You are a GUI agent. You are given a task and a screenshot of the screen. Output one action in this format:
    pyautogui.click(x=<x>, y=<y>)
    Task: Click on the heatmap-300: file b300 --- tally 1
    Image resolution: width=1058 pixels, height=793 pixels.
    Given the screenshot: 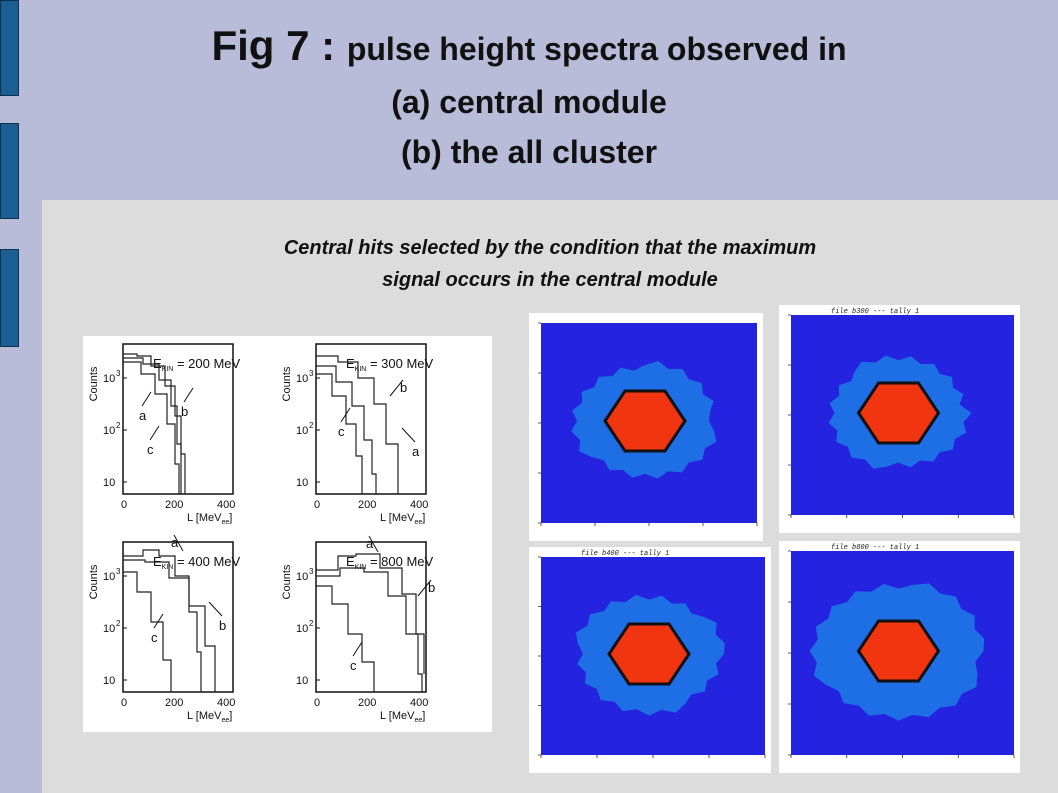 What is the action you would take?
    pyautogui.click(x=899, y=419)
    